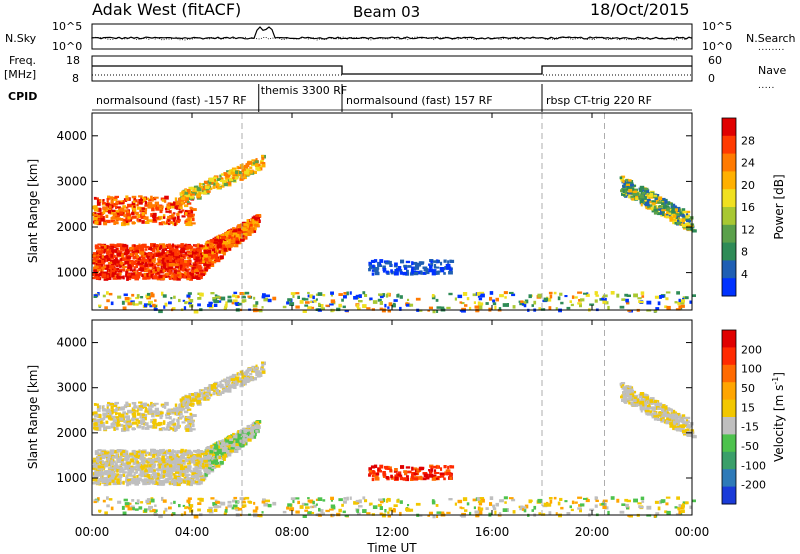 The height and width of the screenshot is (554, 800). I want to click on freq-frame, so click(392, 68).